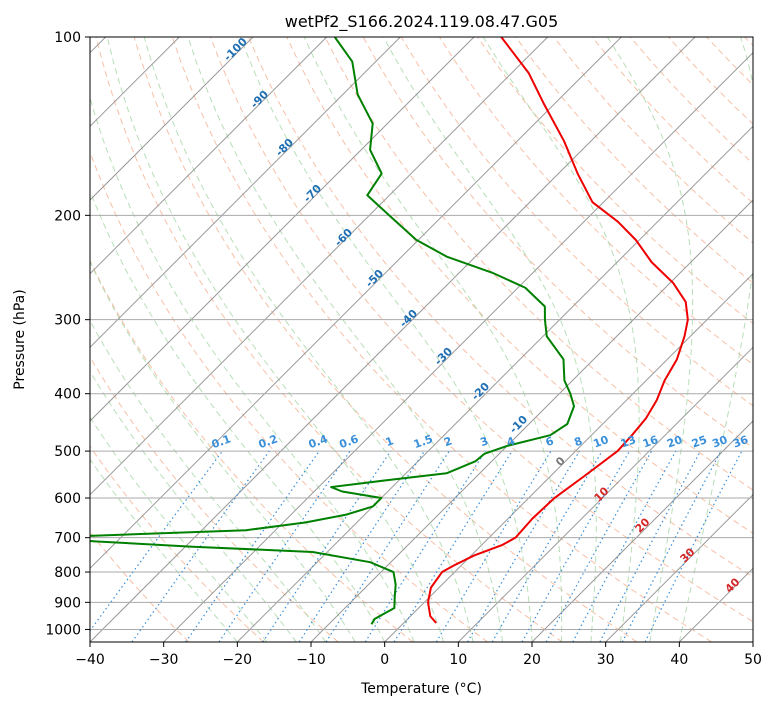 This screenshot has height=708, width=775. Describe the element at coordinates (384, 660) in the screenshot. I see `x-tick-label: 0` at that location.